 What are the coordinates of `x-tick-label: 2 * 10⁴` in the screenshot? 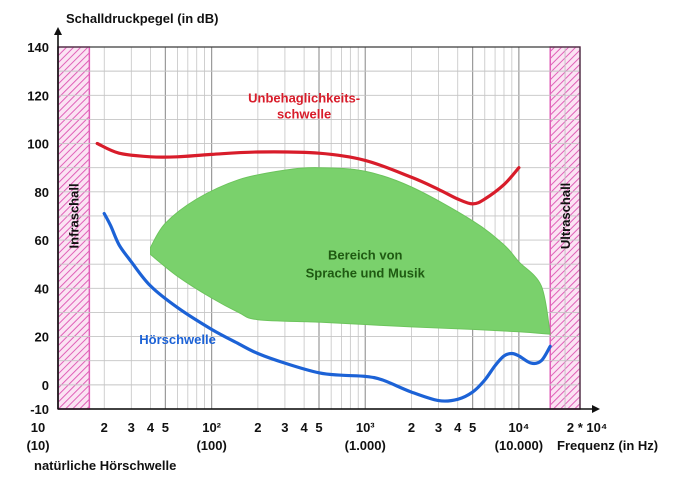 It's located at (587, 427).